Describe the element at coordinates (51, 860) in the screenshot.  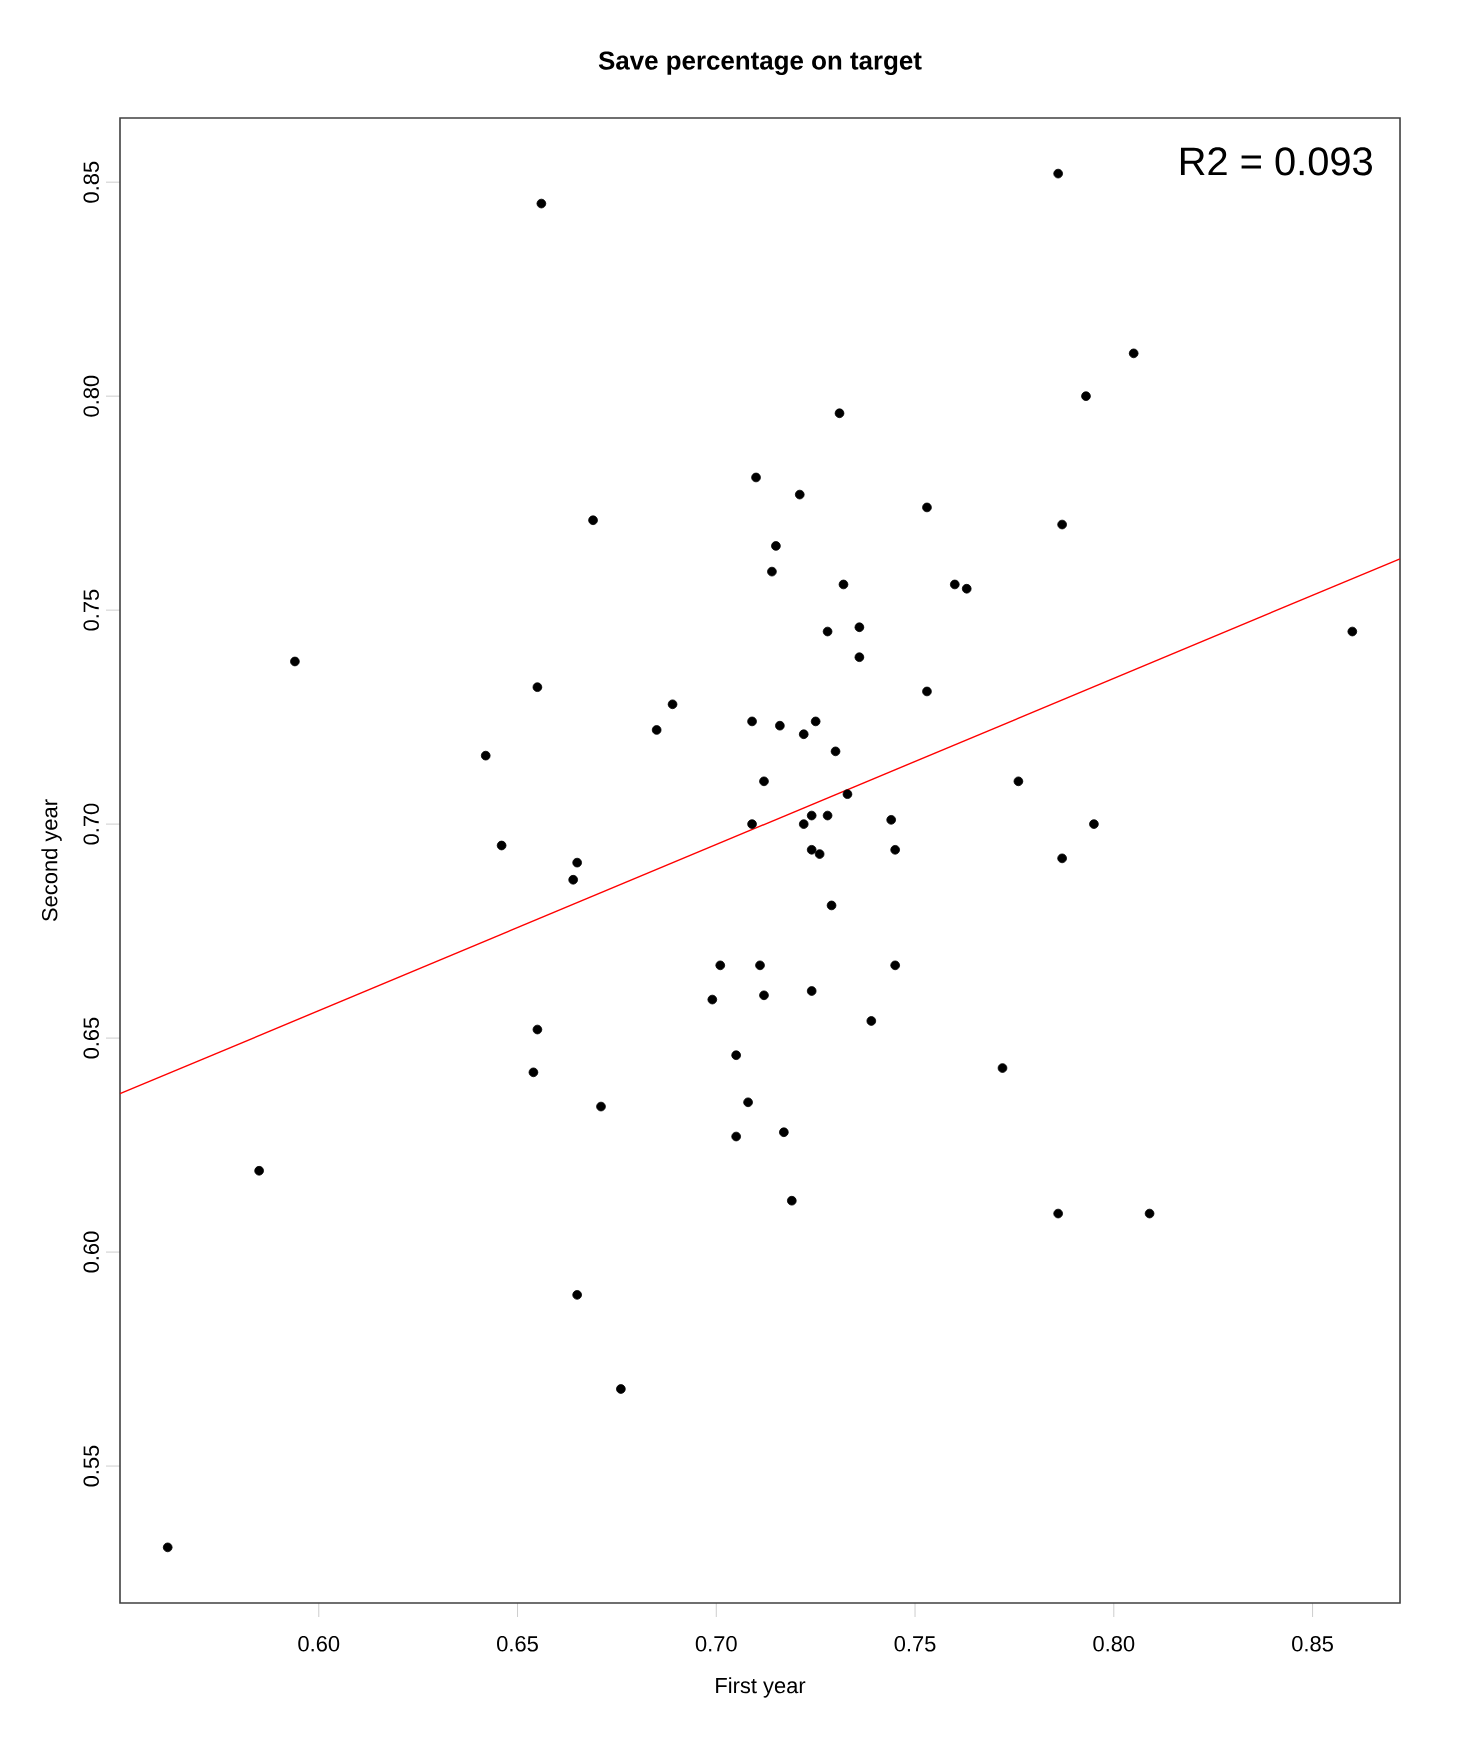
I see `y-axis-title: Second year` at that location.